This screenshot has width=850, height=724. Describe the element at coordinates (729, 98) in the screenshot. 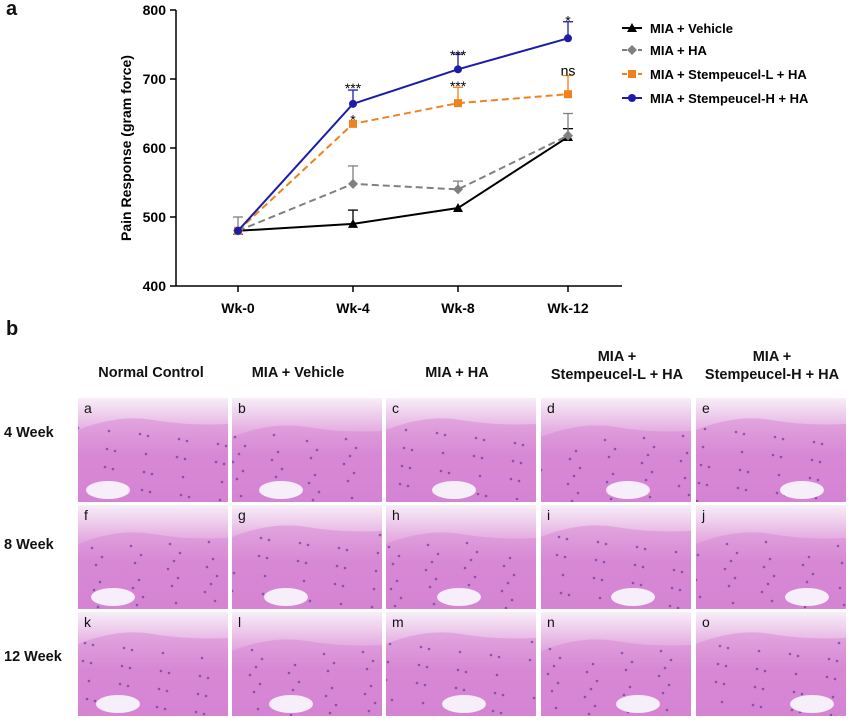

I see `legend-entry: MIA + Stempeucel-H + HA` at that location.